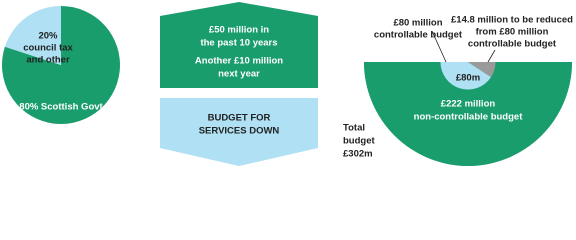 Image resolution: width=576 pixels, height=240 pixels. I want to click on arrow-text: £50 million in, so click(239, 30).